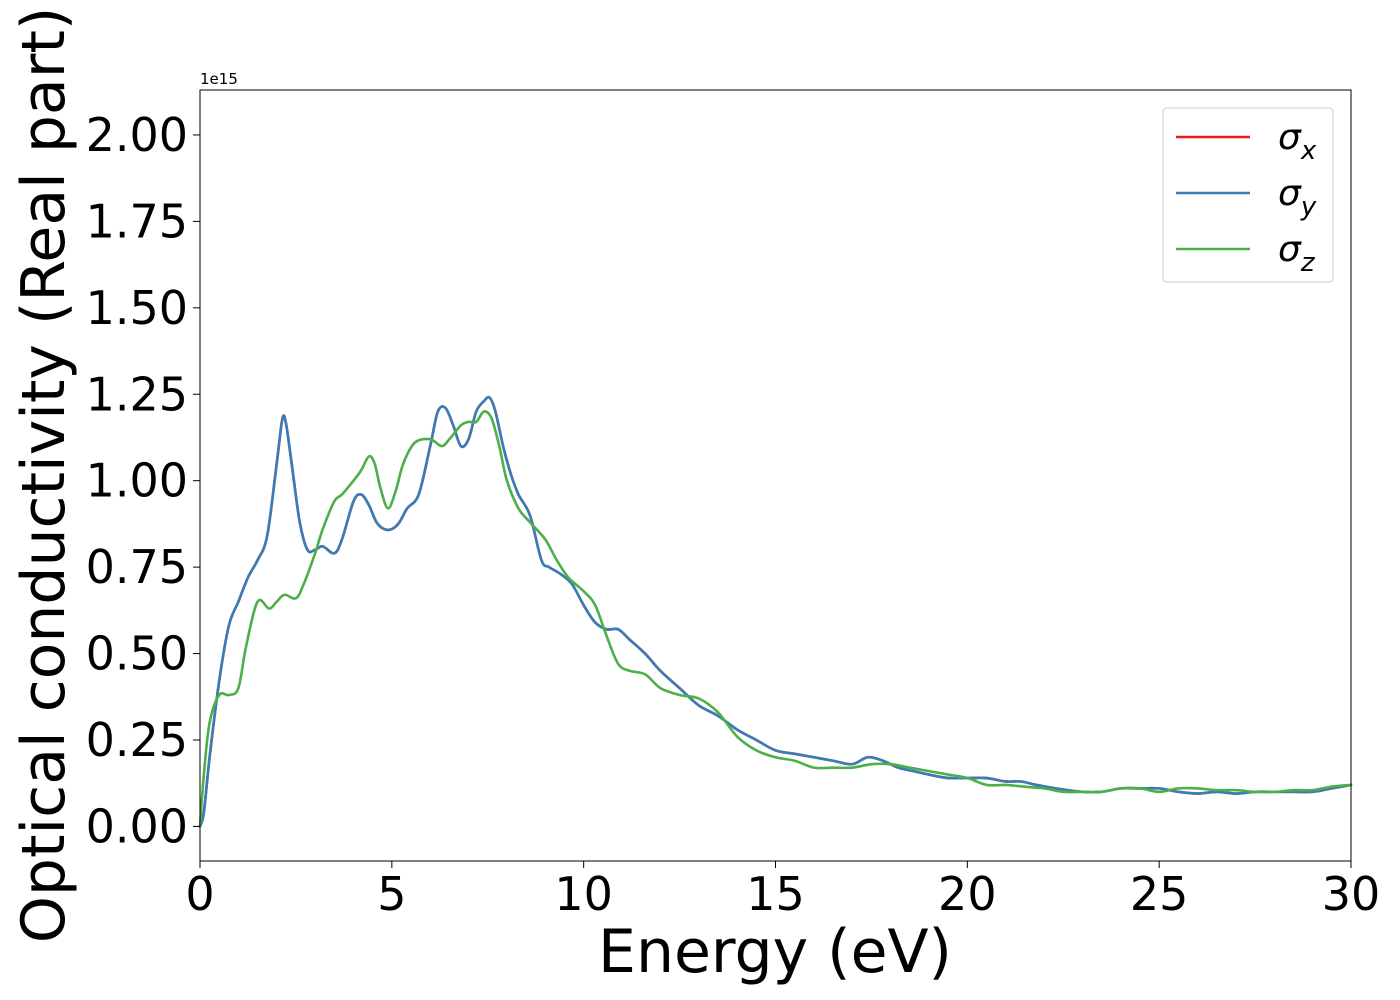 This screenshot has height=1000, width=1400. What do you see at coordinates (1297, 197) in the screenshot?
I see `legend-label-y: σy` at bounding box center [1297, 197].